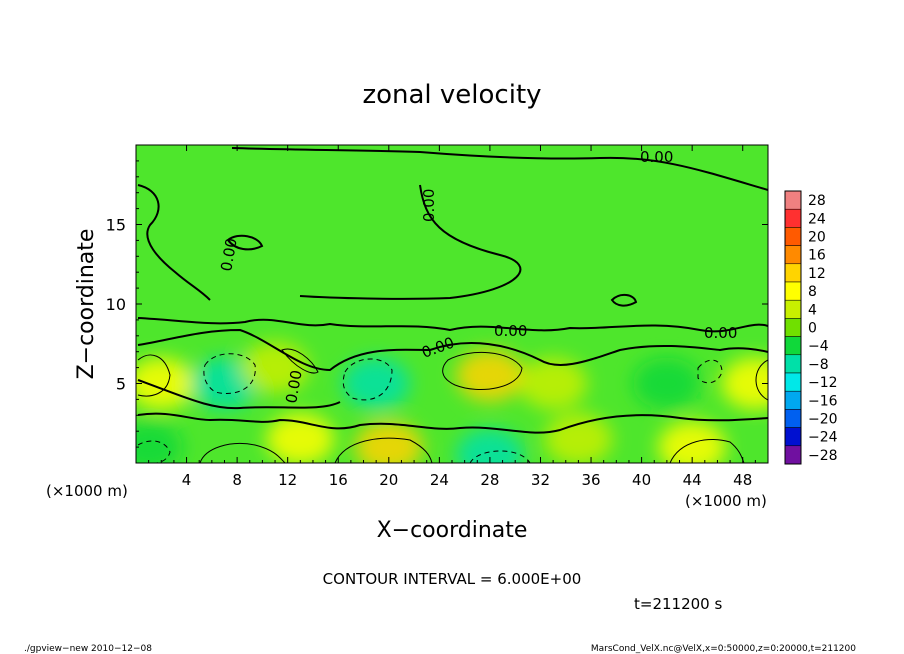 The height and width of the screenshot is (654, 904). I want to click on x-tick-label: 32, so click(540, 480).